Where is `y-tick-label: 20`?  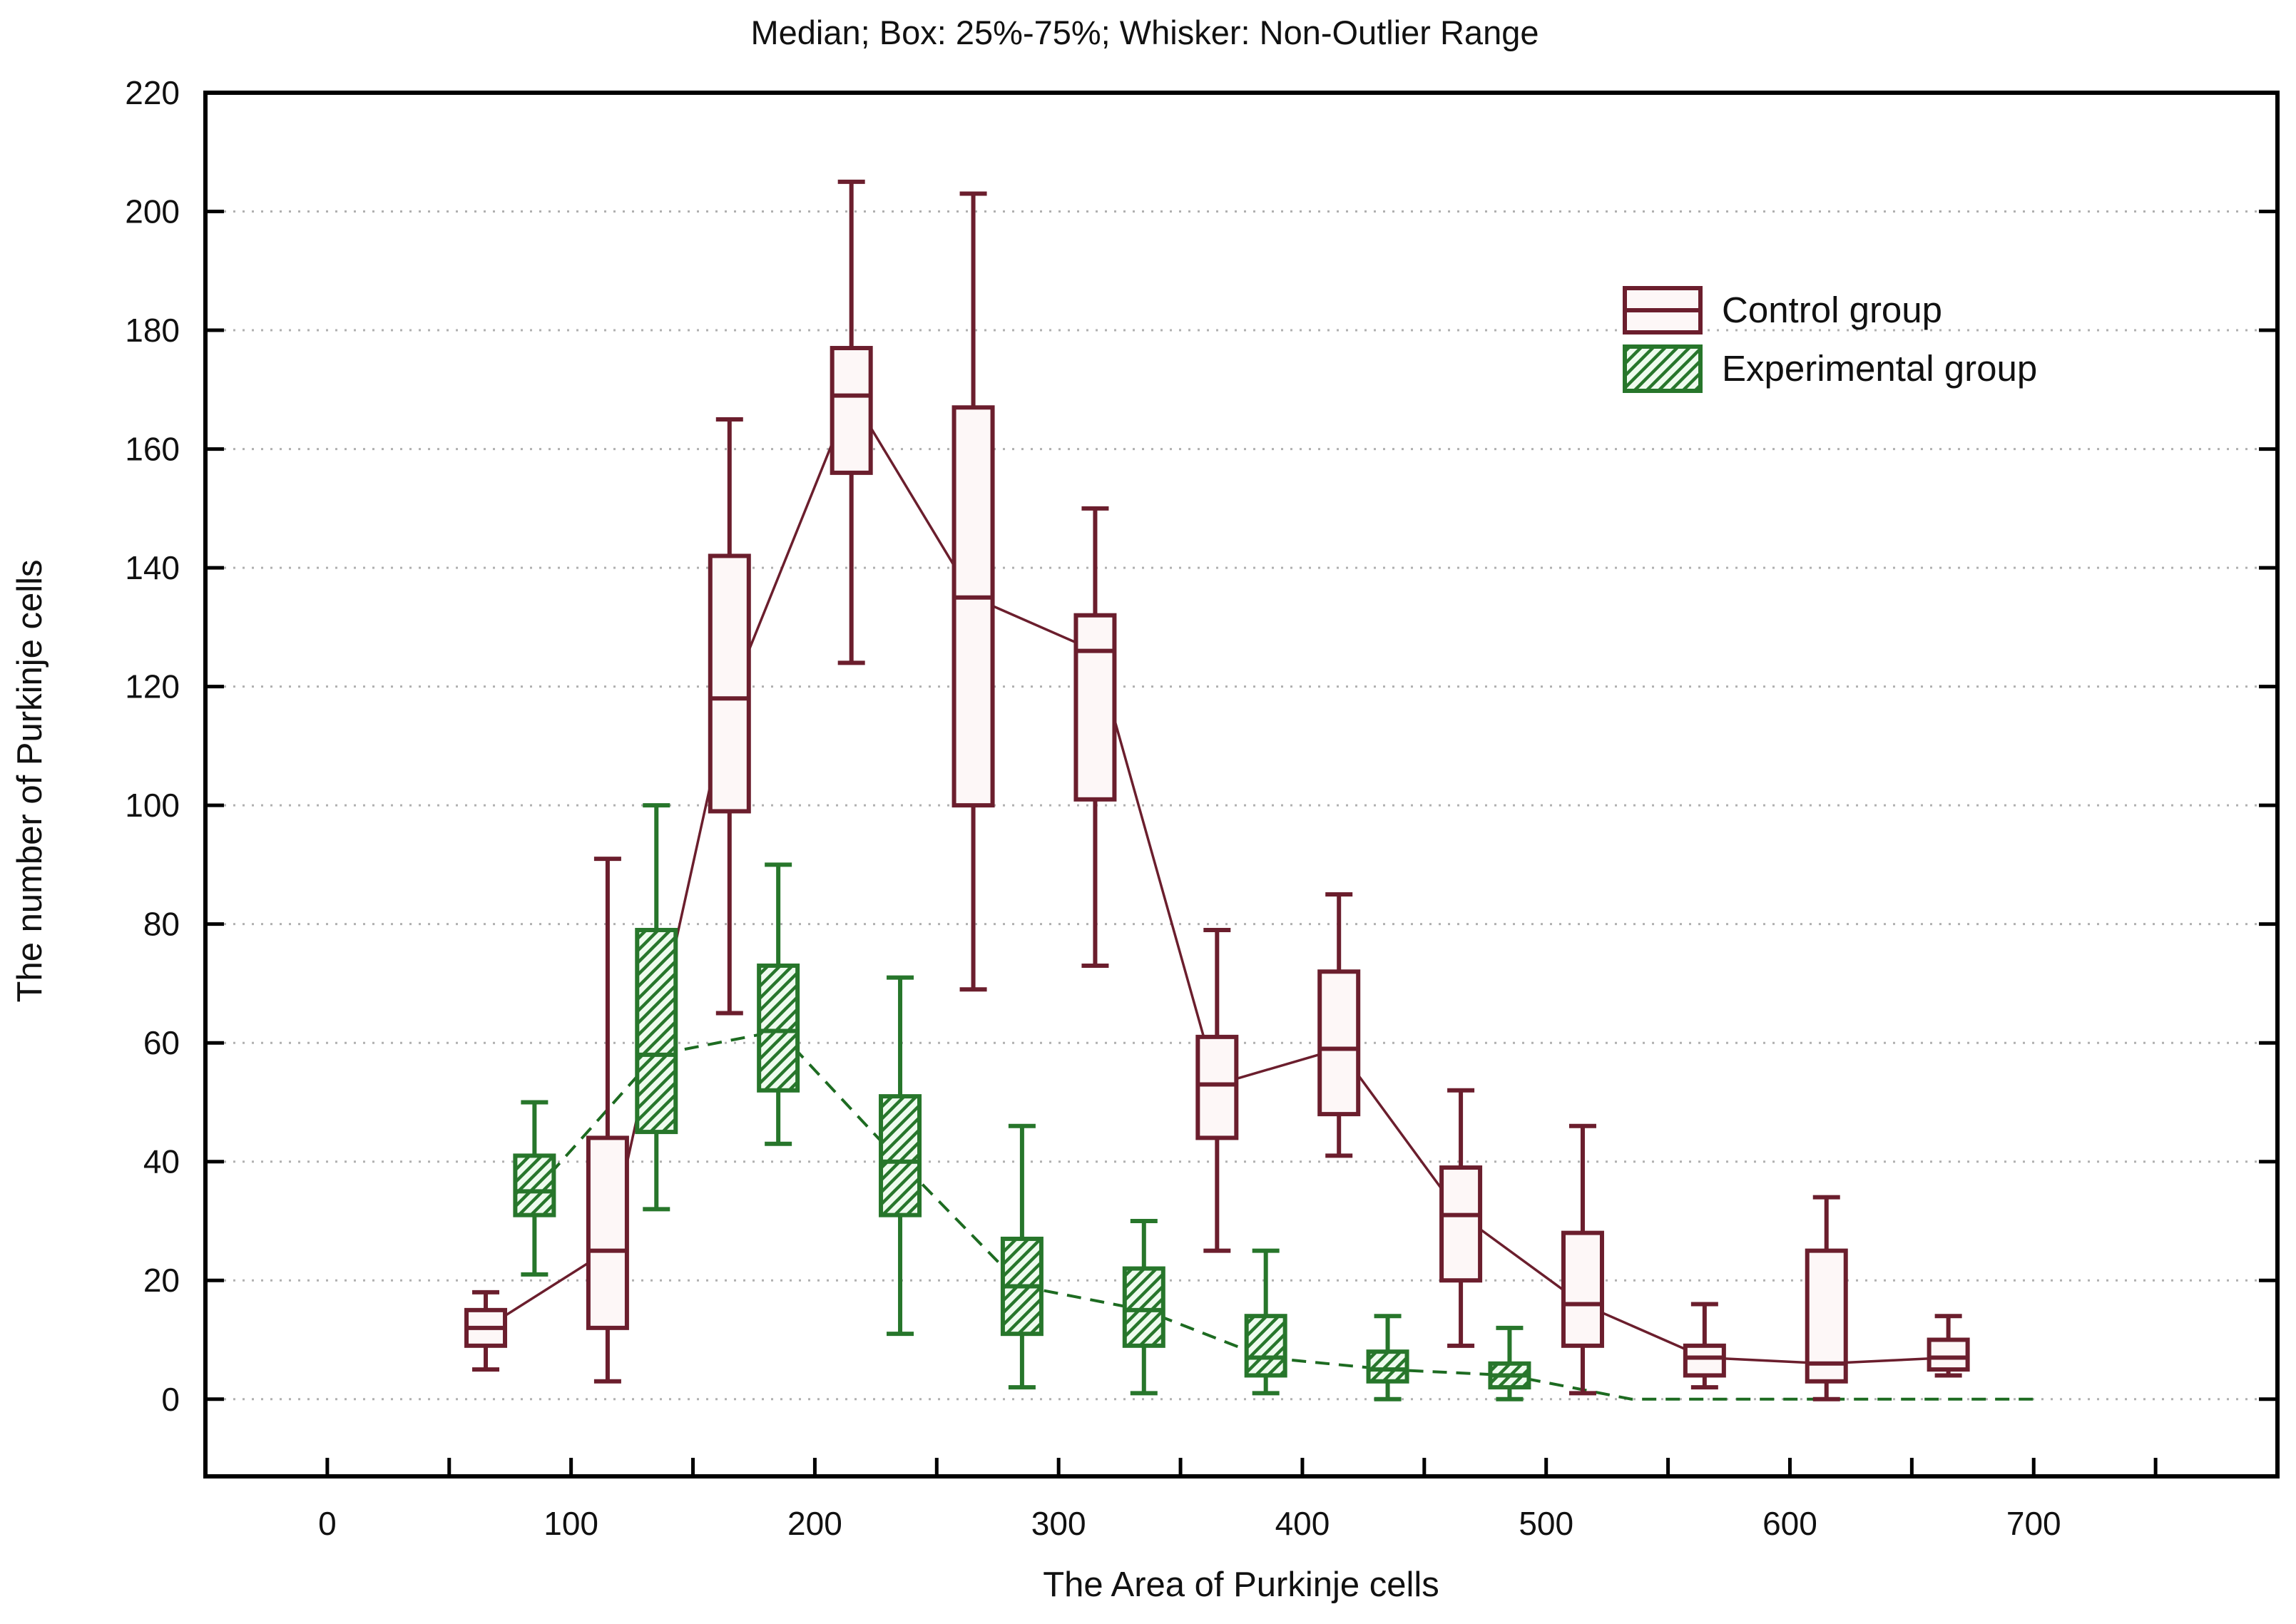
y-tick-label: 20 is located at coordinates (161, 1280).